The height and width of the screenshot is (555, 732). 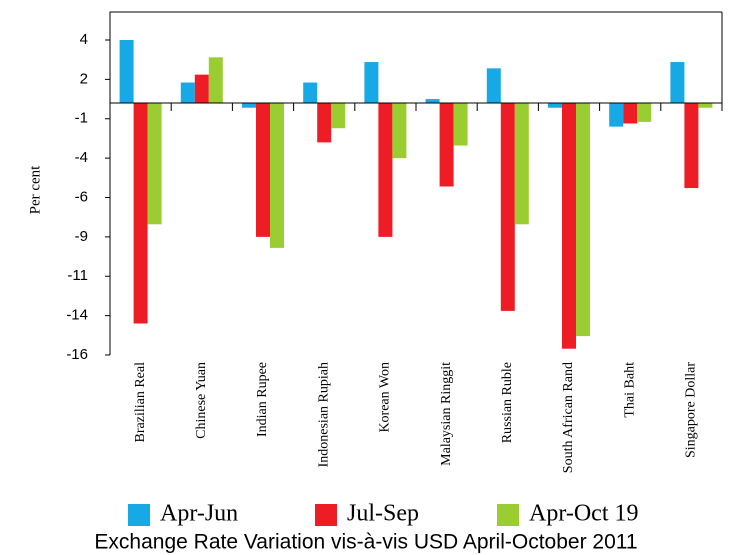 What do you see at coordinates (507, 402) in the screenshot?
I see `x-tick-label: Russian Ruble` at bounding box center [507, 402].